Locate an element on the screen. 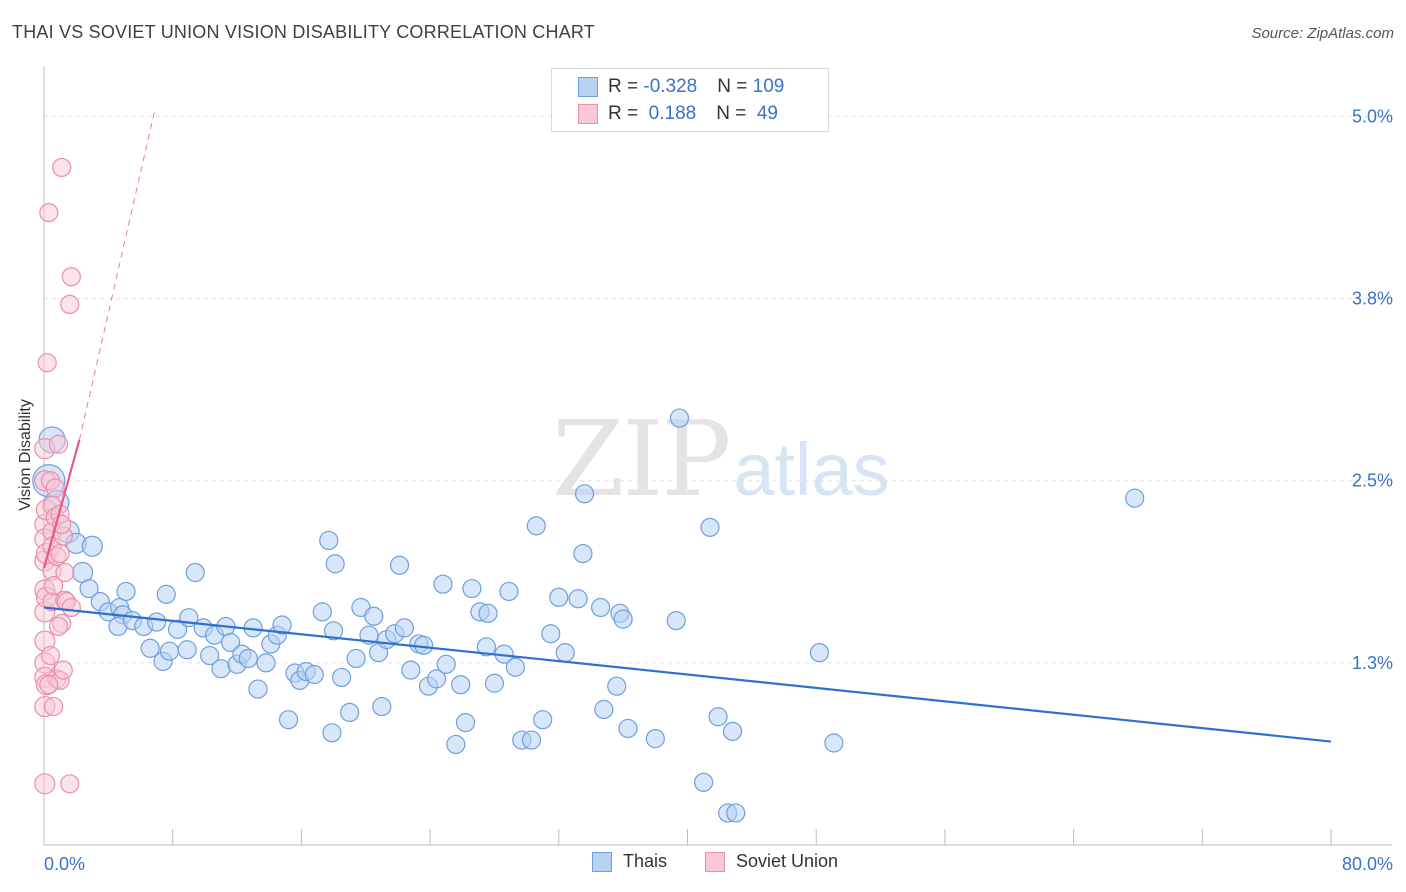 Image resolution: width=1406 pixels, height=892 pixels. legend-item-soviet-union: Soviet Union is located at coordinates (771, 861).